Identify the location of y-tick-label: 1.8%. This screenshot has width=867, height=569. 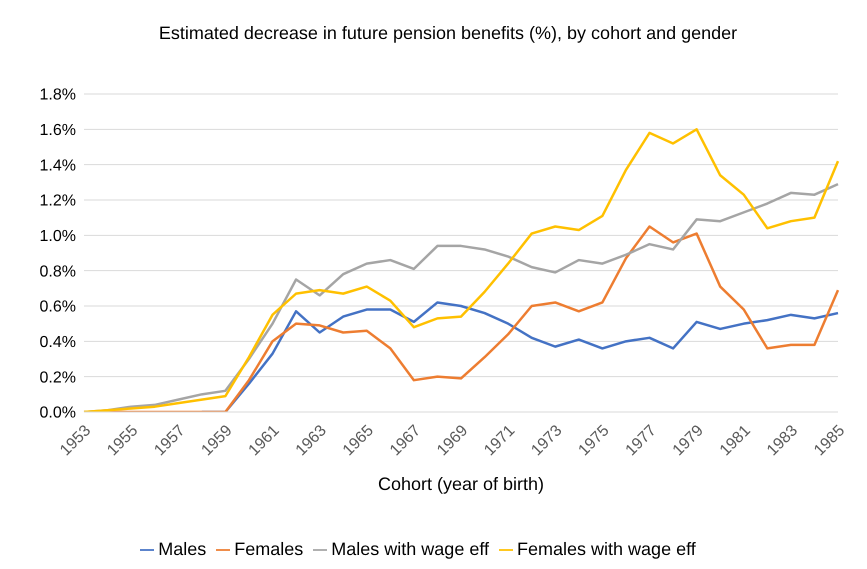
(58, 95).